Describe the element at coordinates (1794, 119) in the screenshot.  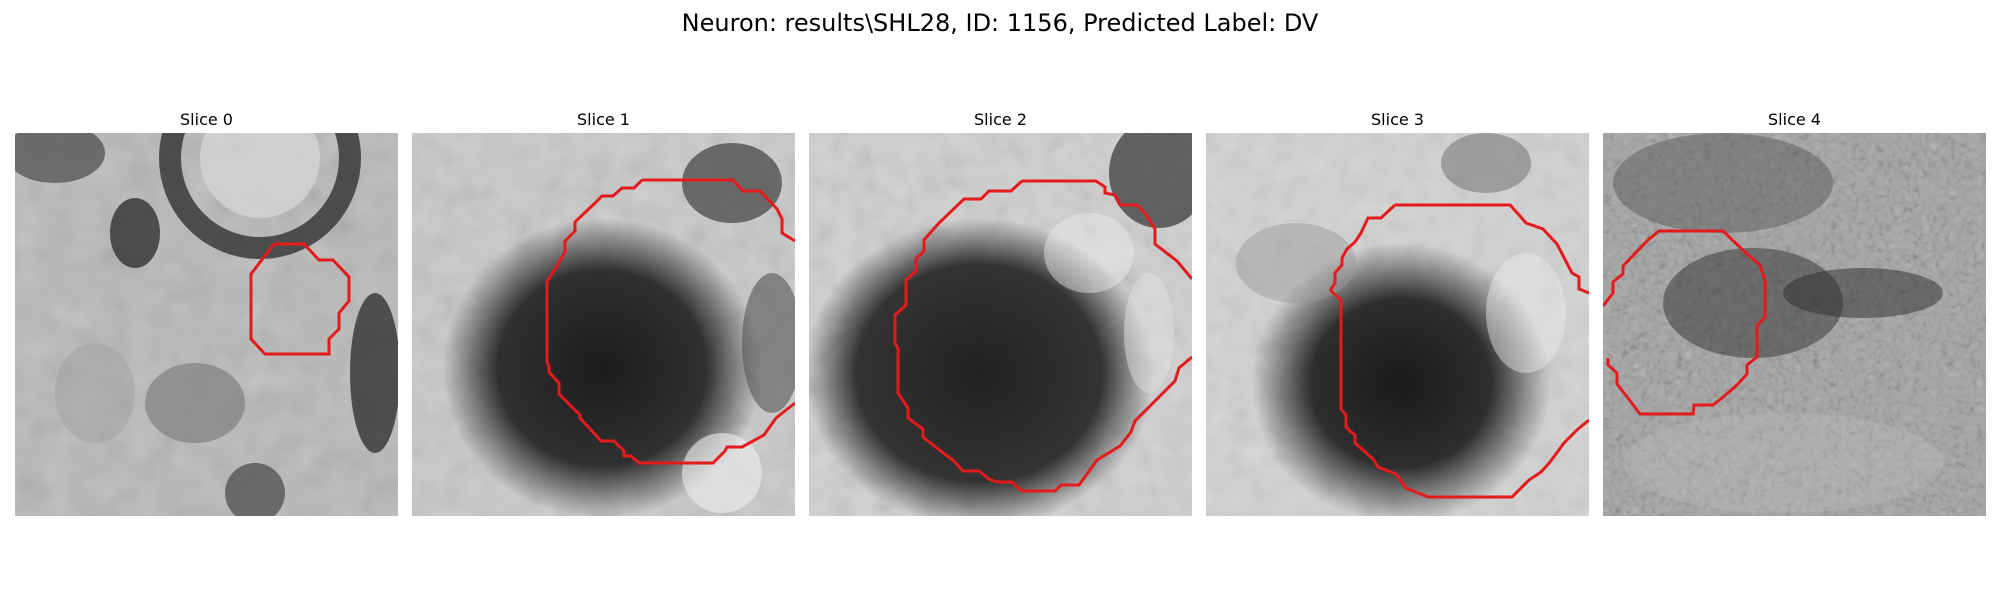
I see `slice-title-4: Slice 4` at that location.